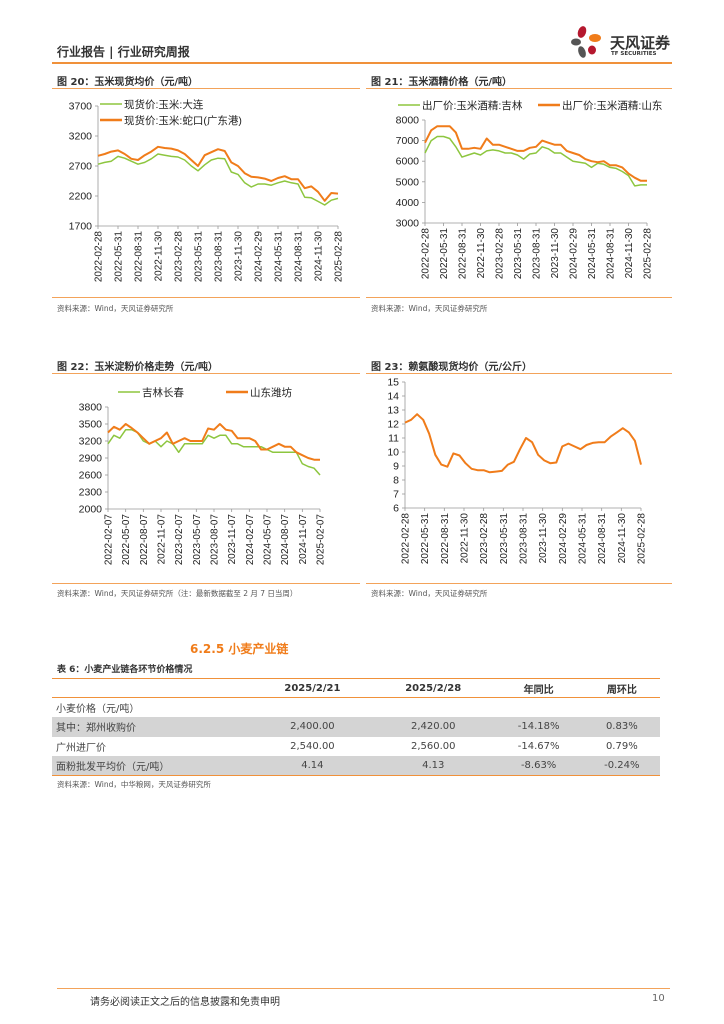 The width and height of the screenshot is (724, 1024). Describe the element at coordinates (98, 709) in the screenshot. I see `row-label: 小麦价格（元/吨）` at that location.